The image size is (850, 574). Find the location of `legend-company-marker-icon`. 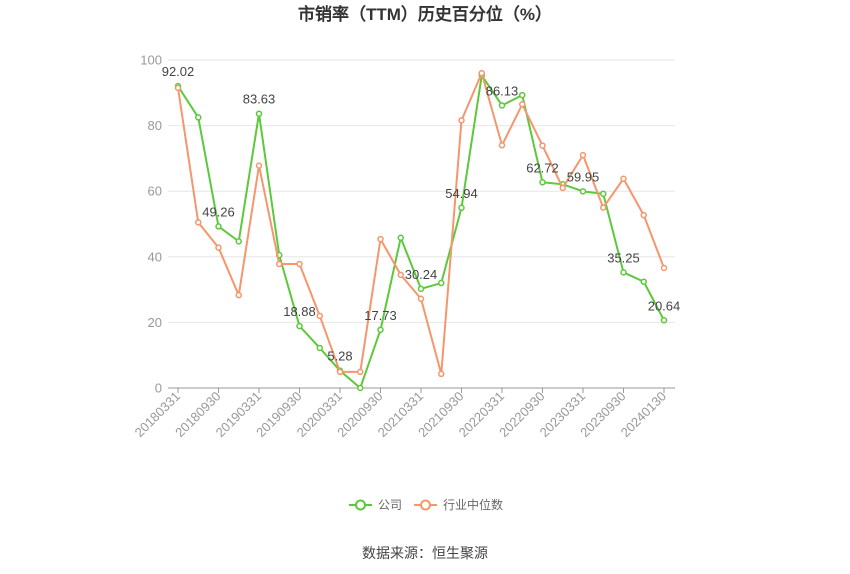

legend-company-marker-icon is located at coordinates (360, 505).